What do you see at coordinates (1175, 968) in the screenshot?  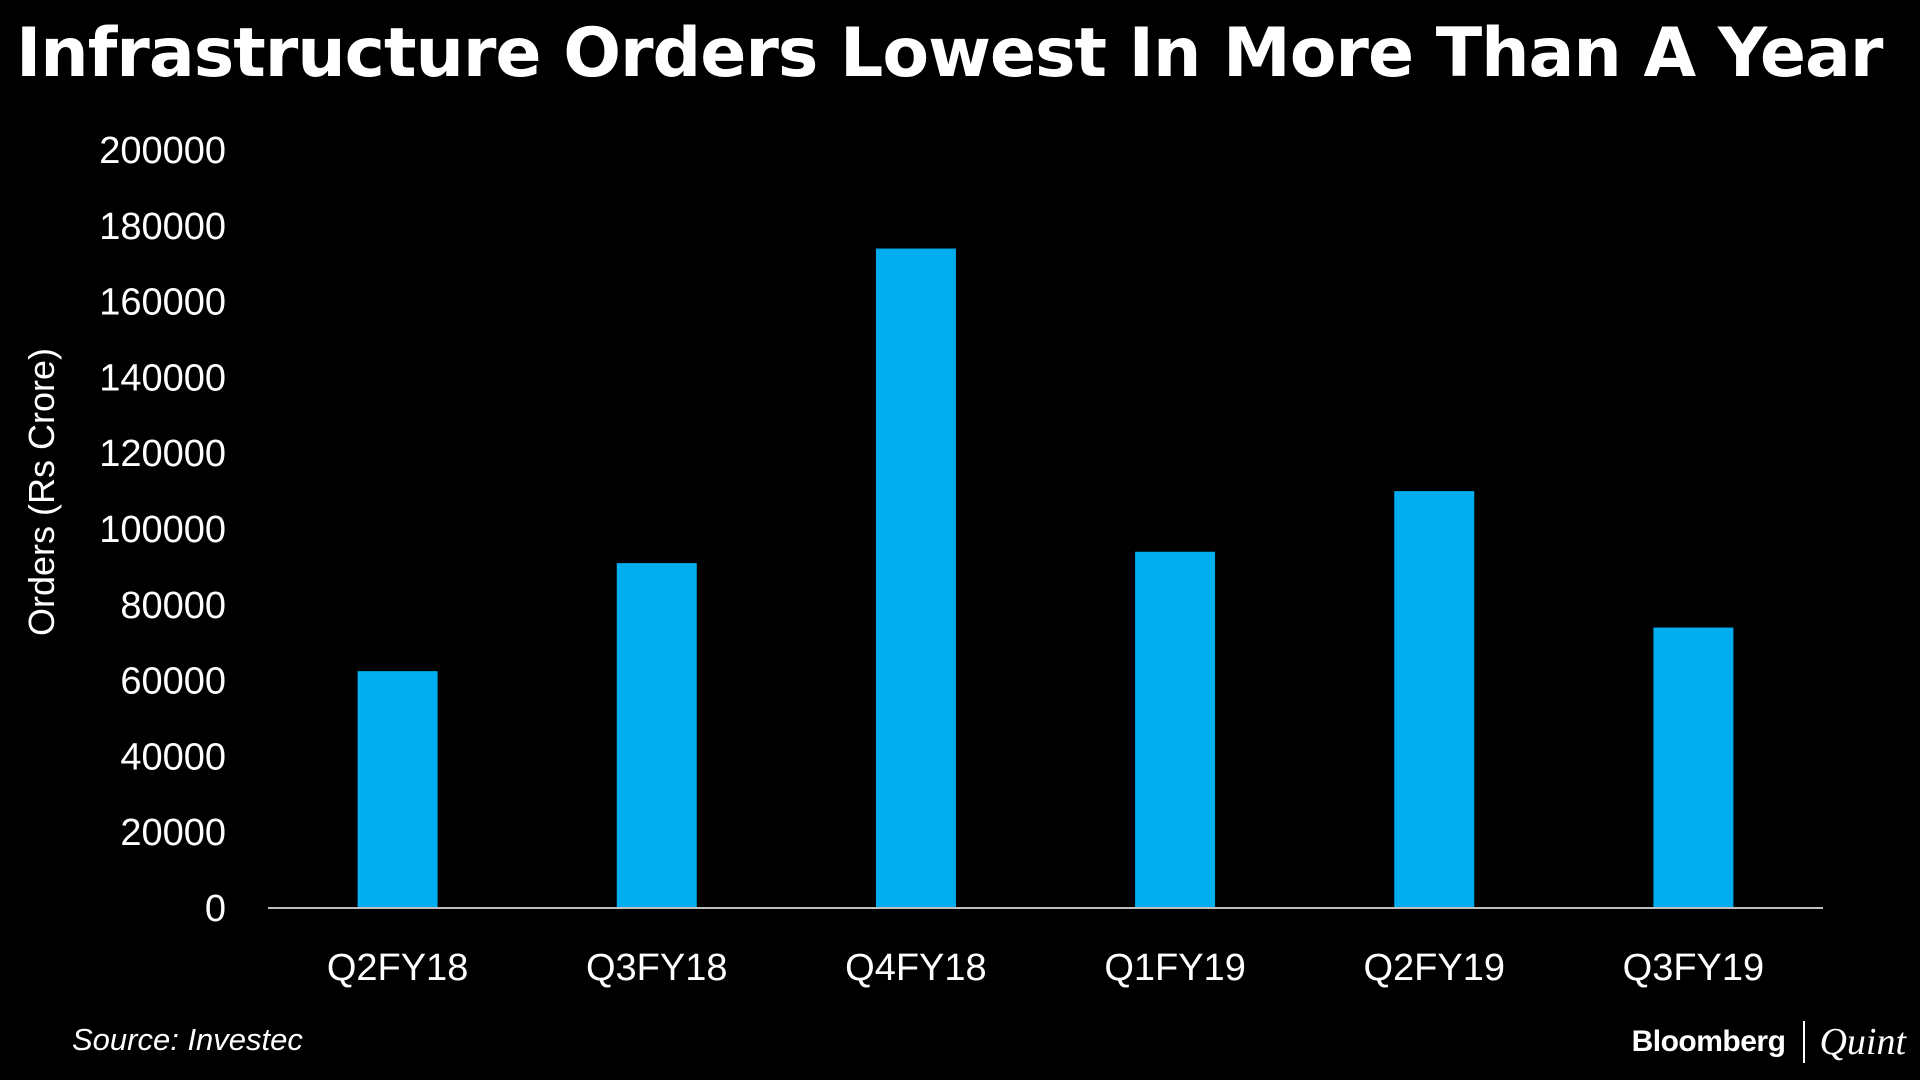 I see `x-tick-label: Q1FY19` at bounding box center [1175, 968].